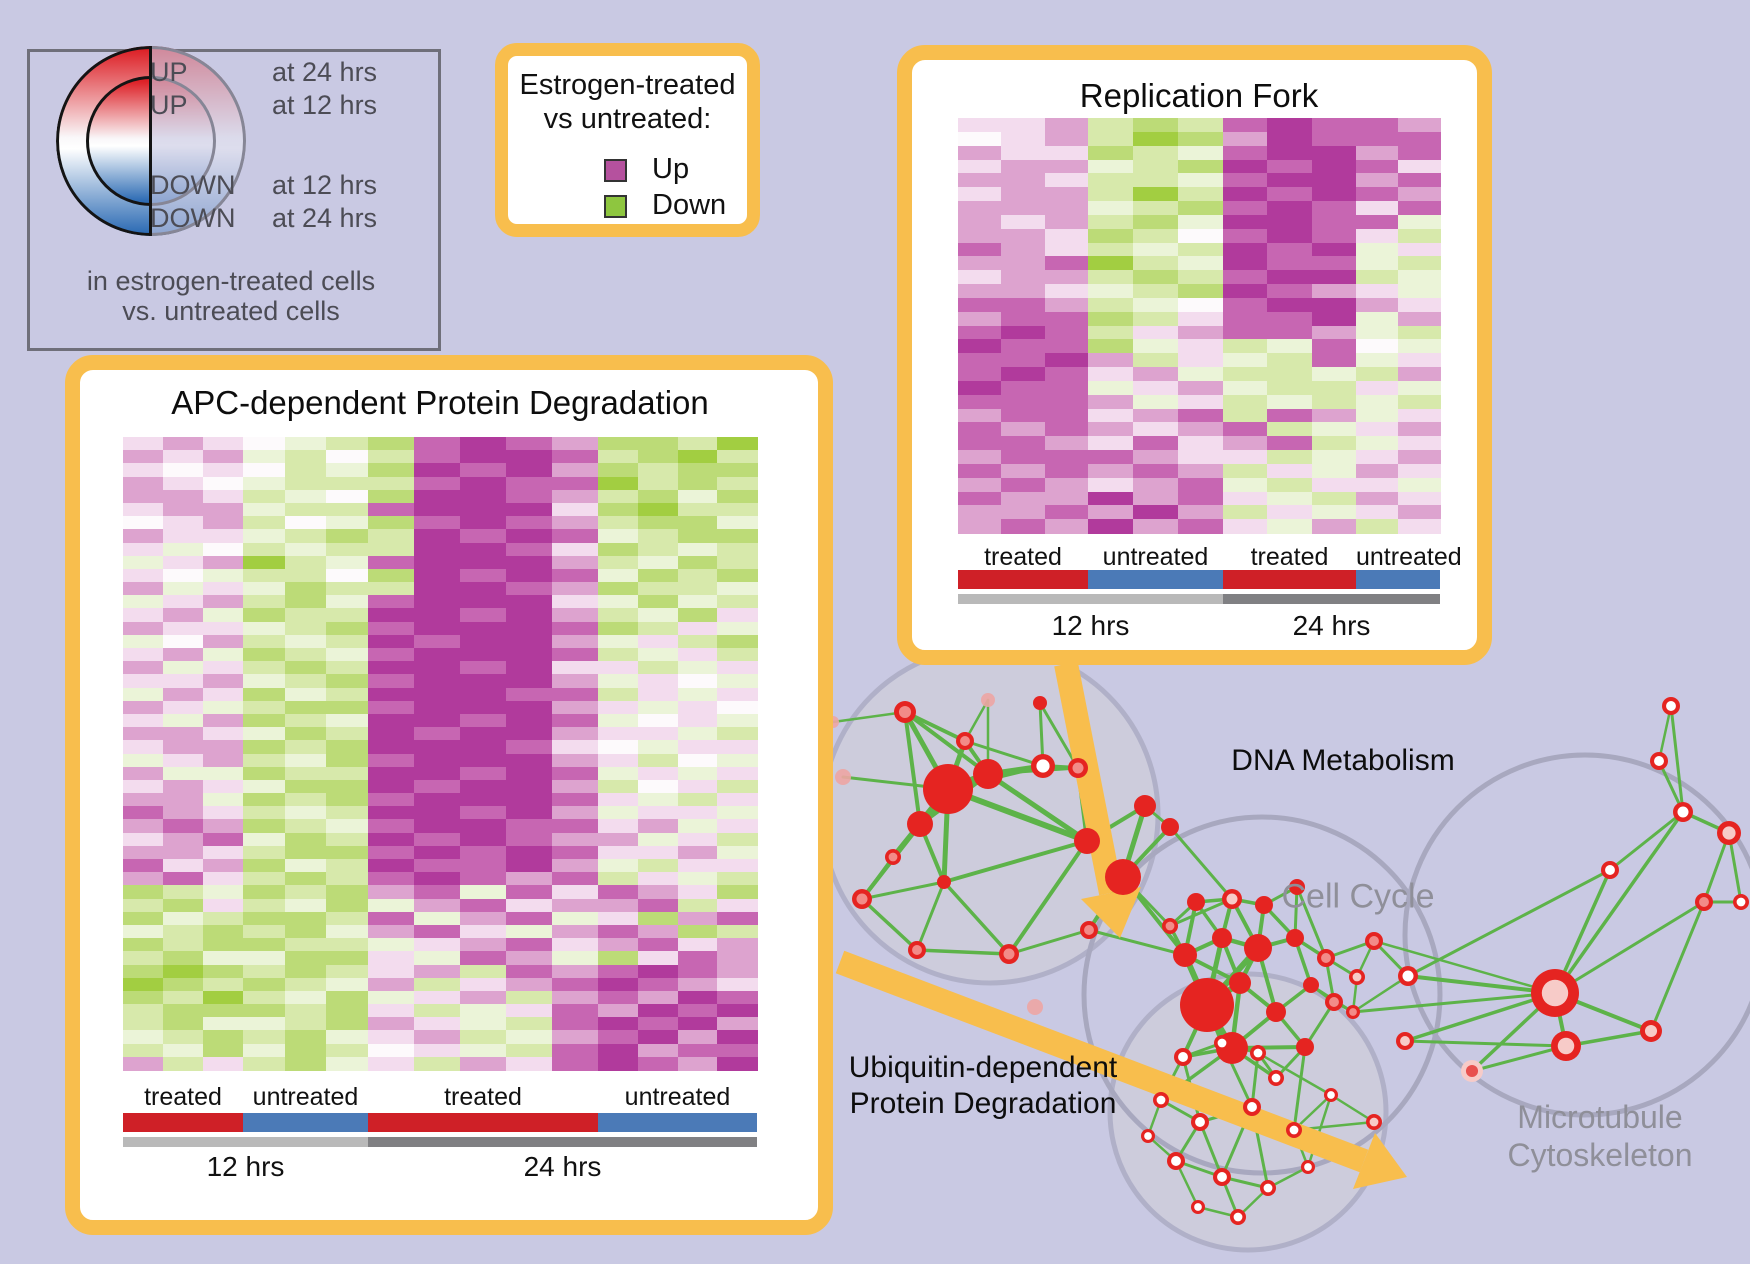  I want to click on network-node, so click(1240, 983).